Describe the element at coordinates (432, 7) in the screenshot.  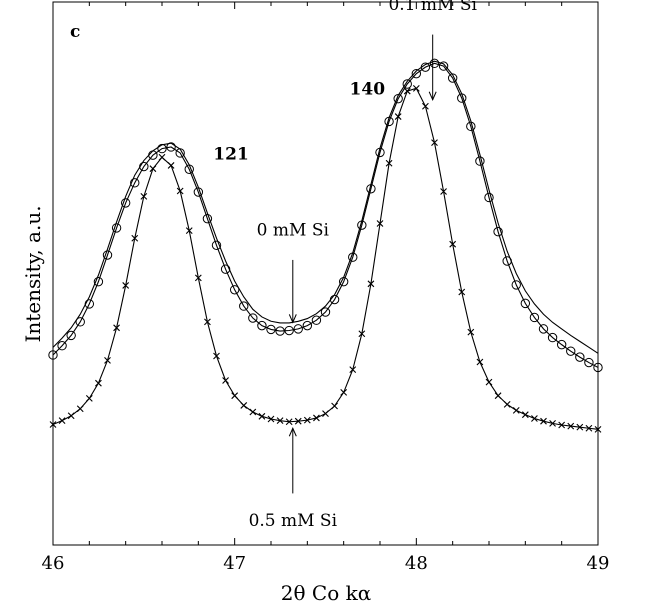
I see `annotation-0-1-mm-si: 0.1 mM Si` at that location.